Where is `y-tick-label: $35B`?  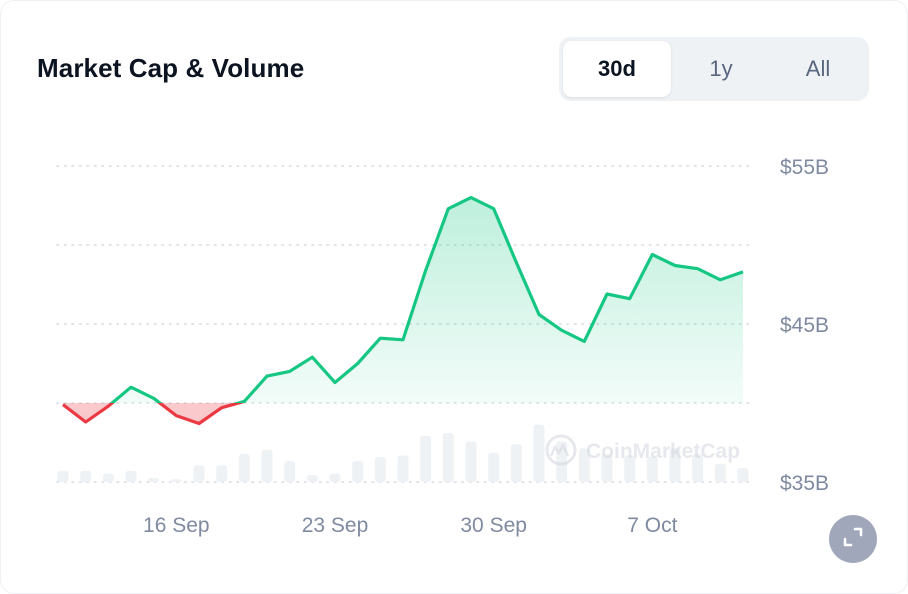
y-tick-label: $35B is located at coordinates (804, 483).